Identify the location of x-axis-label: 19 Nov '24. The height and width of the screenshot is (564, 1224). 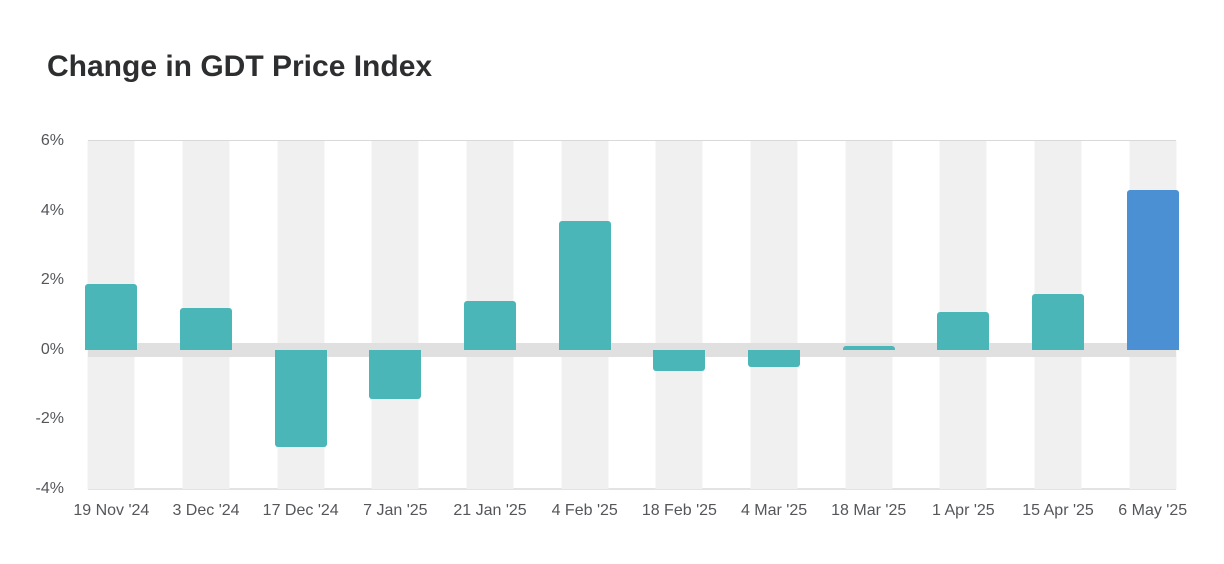
(111, 510).